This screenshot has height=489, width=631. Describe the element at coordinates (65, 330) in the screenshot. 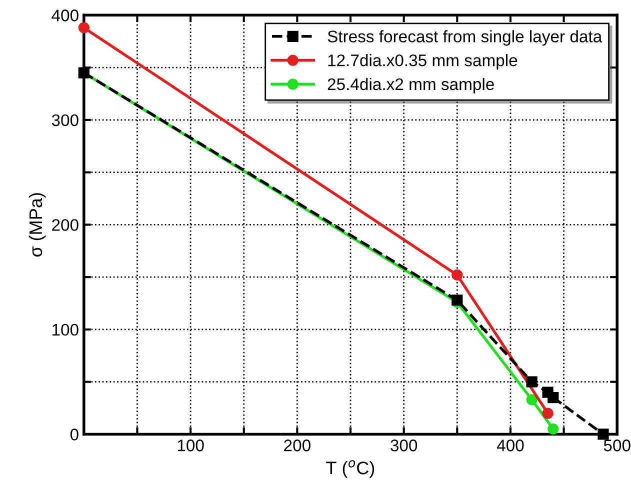

I see `y-tick-label: 100` at that location.